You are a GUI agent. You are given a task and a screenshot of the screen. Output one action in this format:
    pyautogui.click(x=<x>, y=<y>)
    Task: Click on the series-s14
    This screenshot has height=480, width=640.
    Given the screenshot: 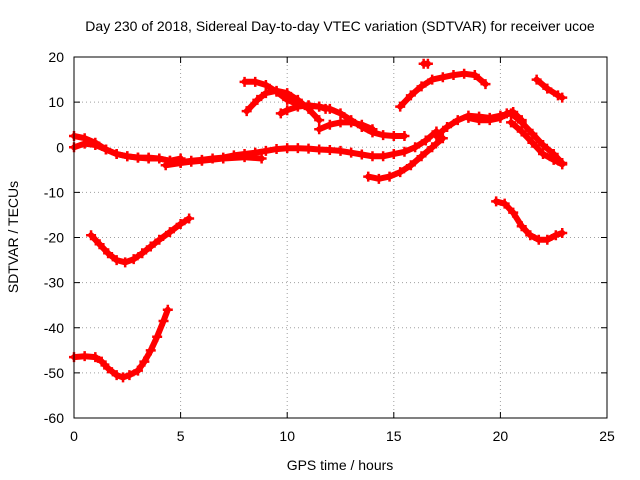 What is the action you would take?
    pyautogui.click(x=495, y=116)
    